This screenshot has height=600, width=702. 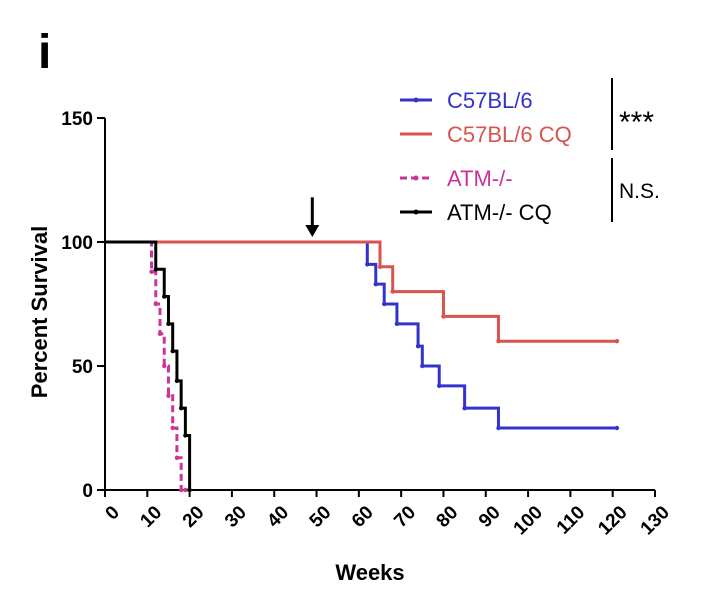 I want to click on x-tick-label: 20, so click(x=194, y=517).